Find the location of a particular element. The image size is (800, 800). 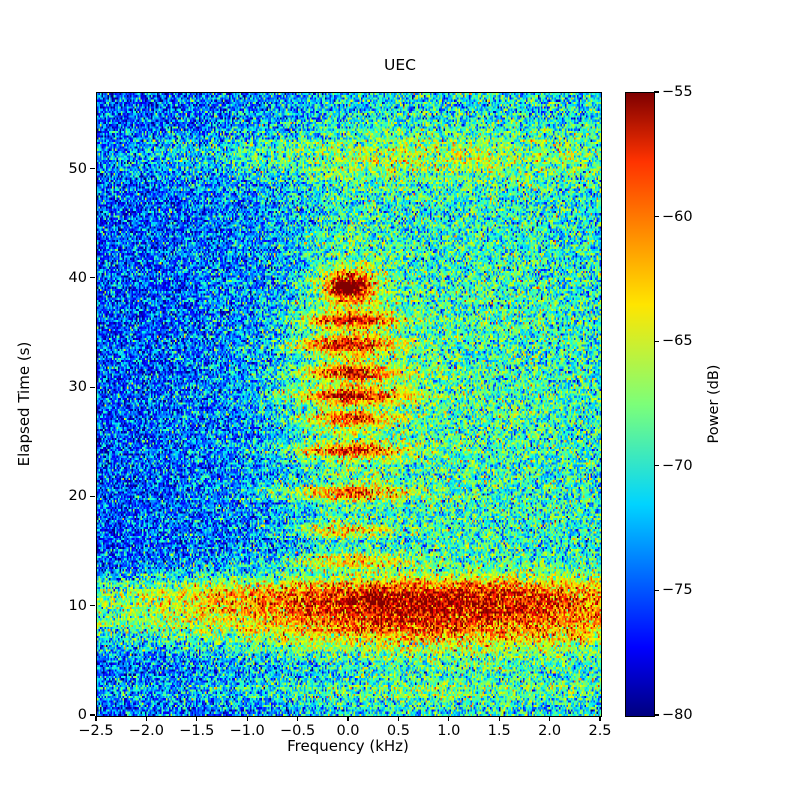

colorbar-label: Power (dB) is located at coordinates (714, 403).